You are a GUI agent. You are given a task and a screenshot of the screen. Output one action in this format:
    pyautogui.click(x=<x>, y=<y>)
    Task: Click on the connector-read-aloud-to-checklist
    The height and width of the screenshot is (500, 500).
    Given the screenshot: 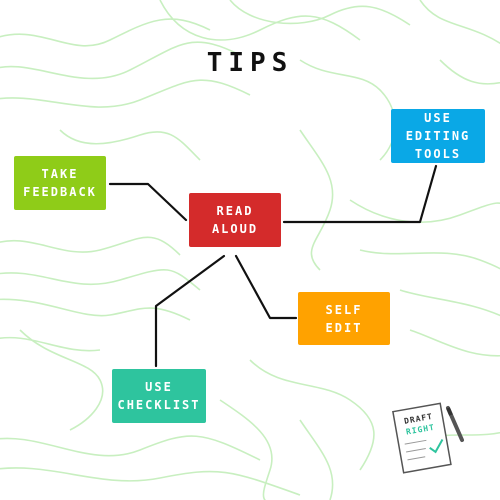 What is the action you would take?
    pyautogui.click(x=190, y=311)
    